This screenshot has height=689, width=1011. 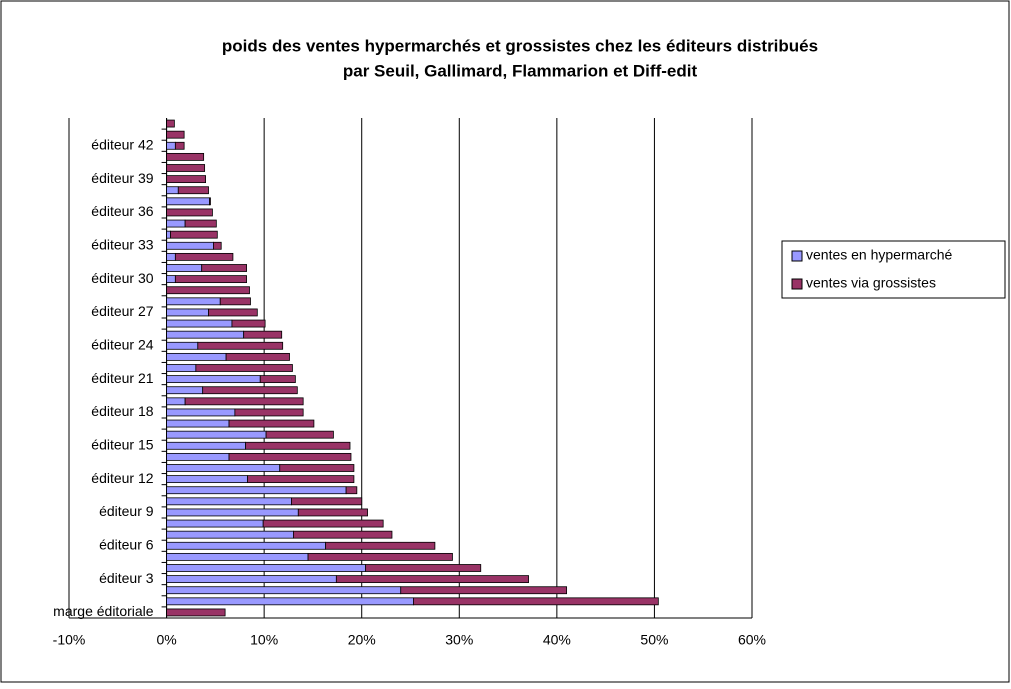 I want to click on y-tick-label: éditeur 30, so click(x=122, y=278).